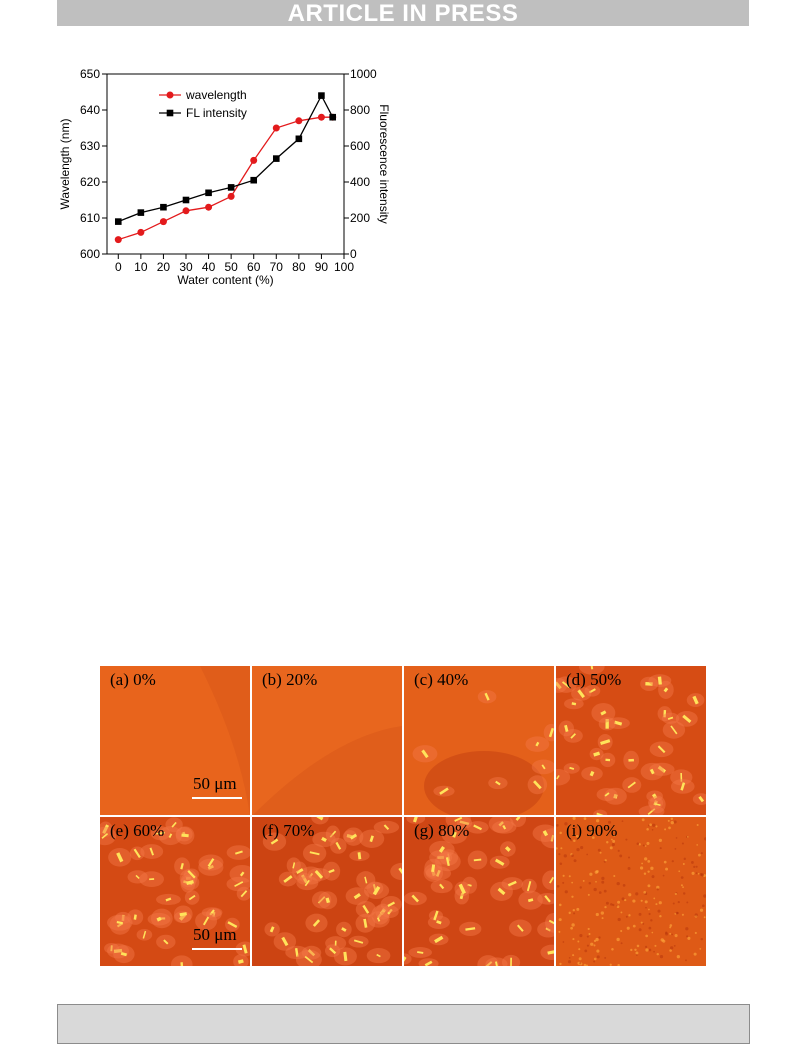 The image size is (793, 1057). What do you see at coordinates (90, 110) in the screenshot?
I see `y-tick-label: 640` at bounding box center [90, 110].